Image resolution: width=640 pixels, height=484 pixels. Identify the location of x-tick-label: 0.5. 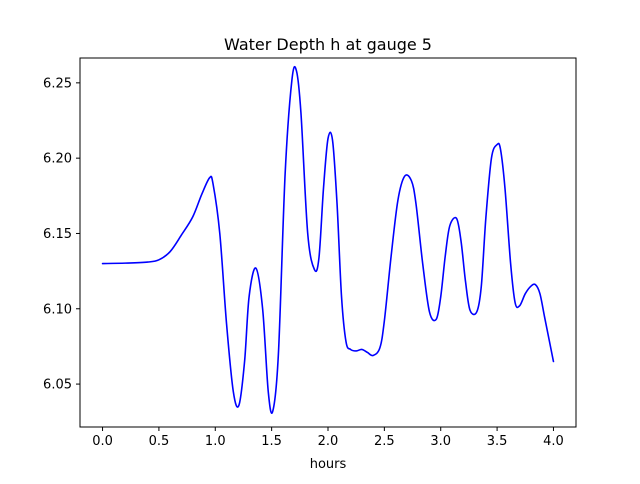
(159, 441).